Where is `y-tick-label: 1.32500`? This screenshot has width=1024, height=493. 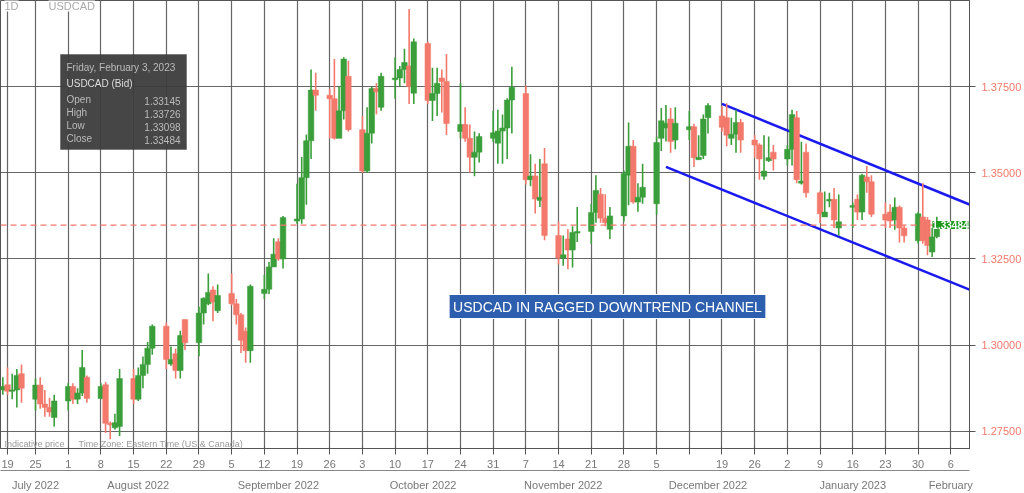 y-tick-label: 1.32500 is located at coordinates (1001, 258).